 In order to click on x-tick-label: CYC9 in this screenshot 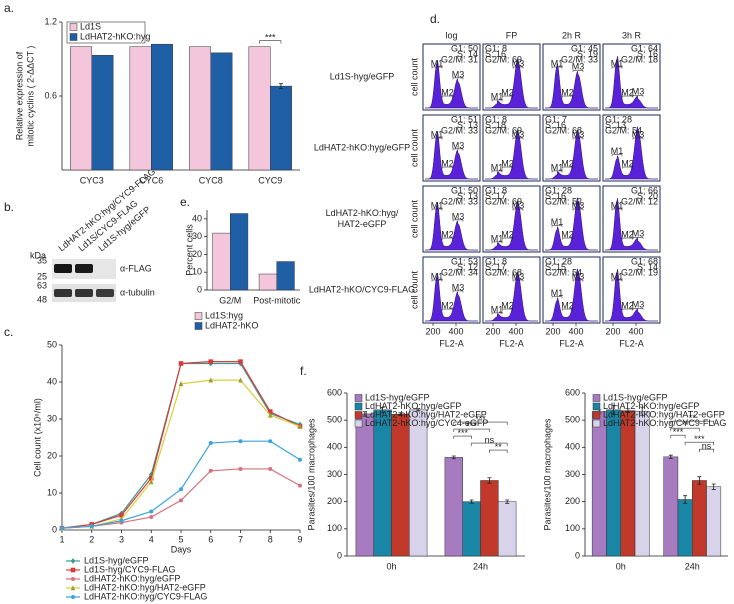, I will do `click(270, 180)`.